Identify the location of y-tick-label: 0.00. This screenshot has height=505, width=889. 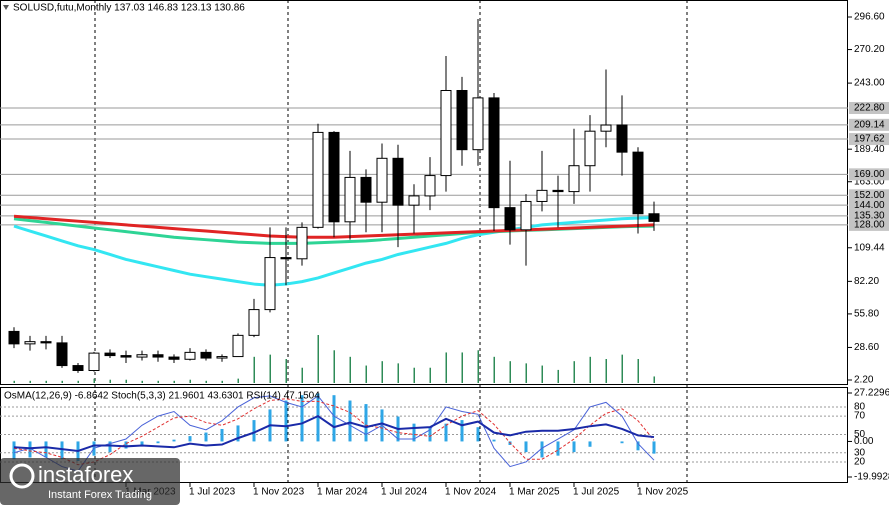
(864, 441).